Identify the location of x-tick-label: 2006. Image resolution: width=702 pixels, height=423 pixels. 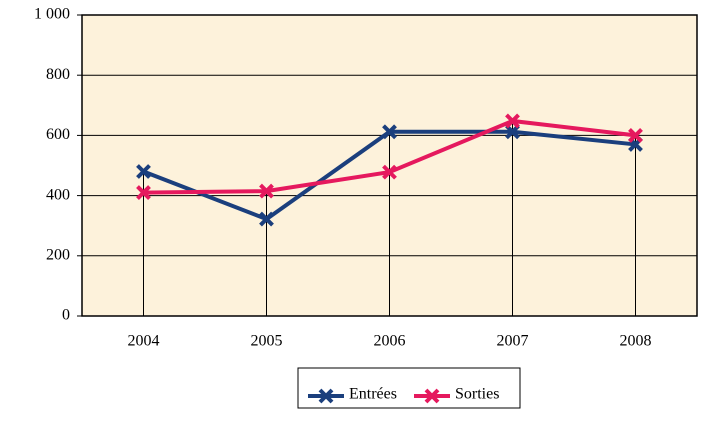
(390, 341).